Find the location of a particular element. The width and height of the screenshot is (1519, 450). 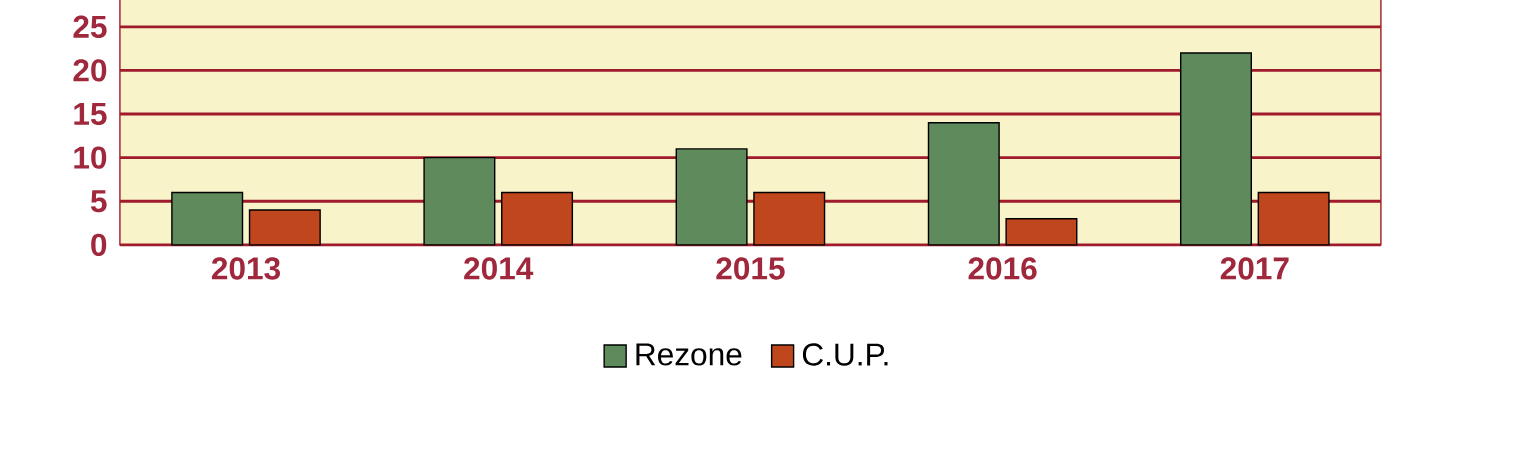

x-tick-label: 2015 is located at coordinates (750, 268).